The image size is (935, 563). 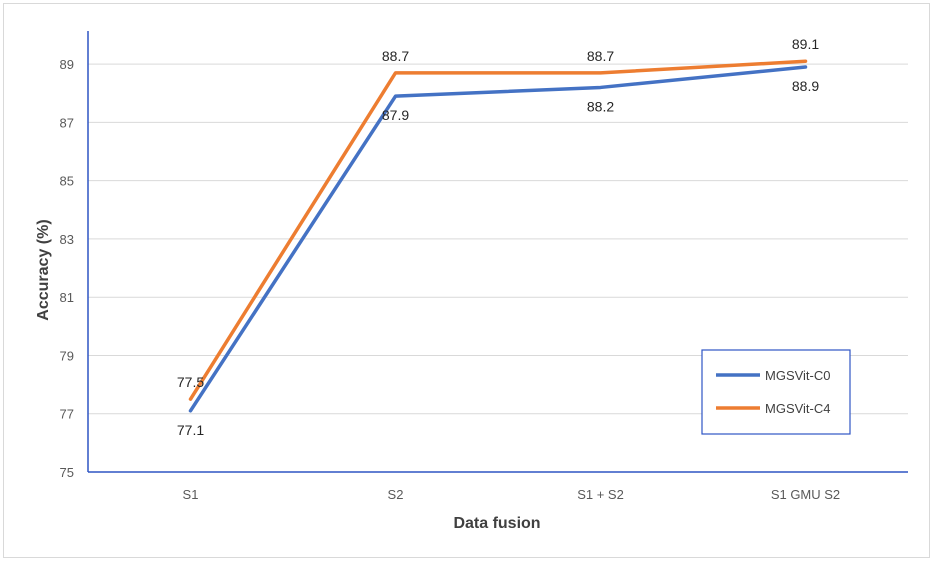 I want to click on y-axis-title: Accuracy (%), so click(x=43, y=269).